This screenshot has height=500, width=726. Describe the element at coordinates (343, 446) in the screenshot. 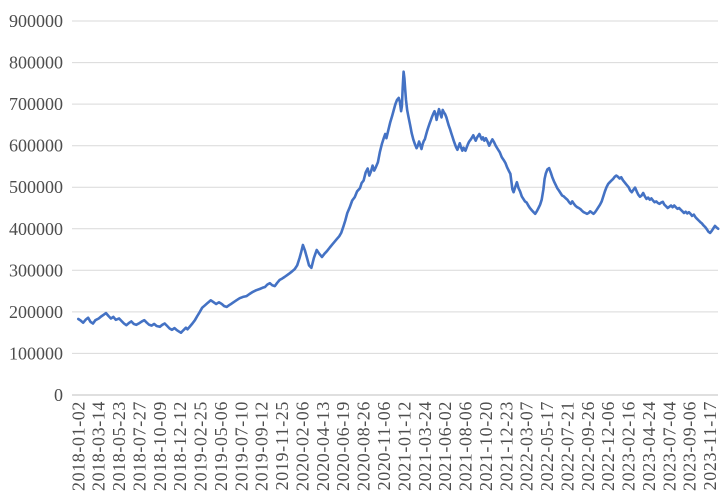

I see `x-axis-tick-label: 2020-06-19` at that location.